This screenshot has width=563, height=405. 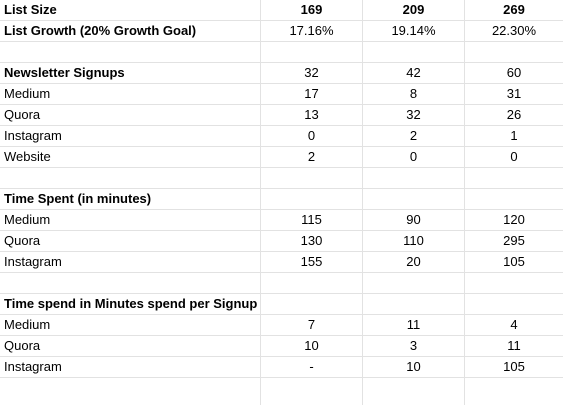 What do you see at coordinates (281, 10) in the screenshot?
I see `table-row: List Size 169 209 269` at bounding box center [281, 10].